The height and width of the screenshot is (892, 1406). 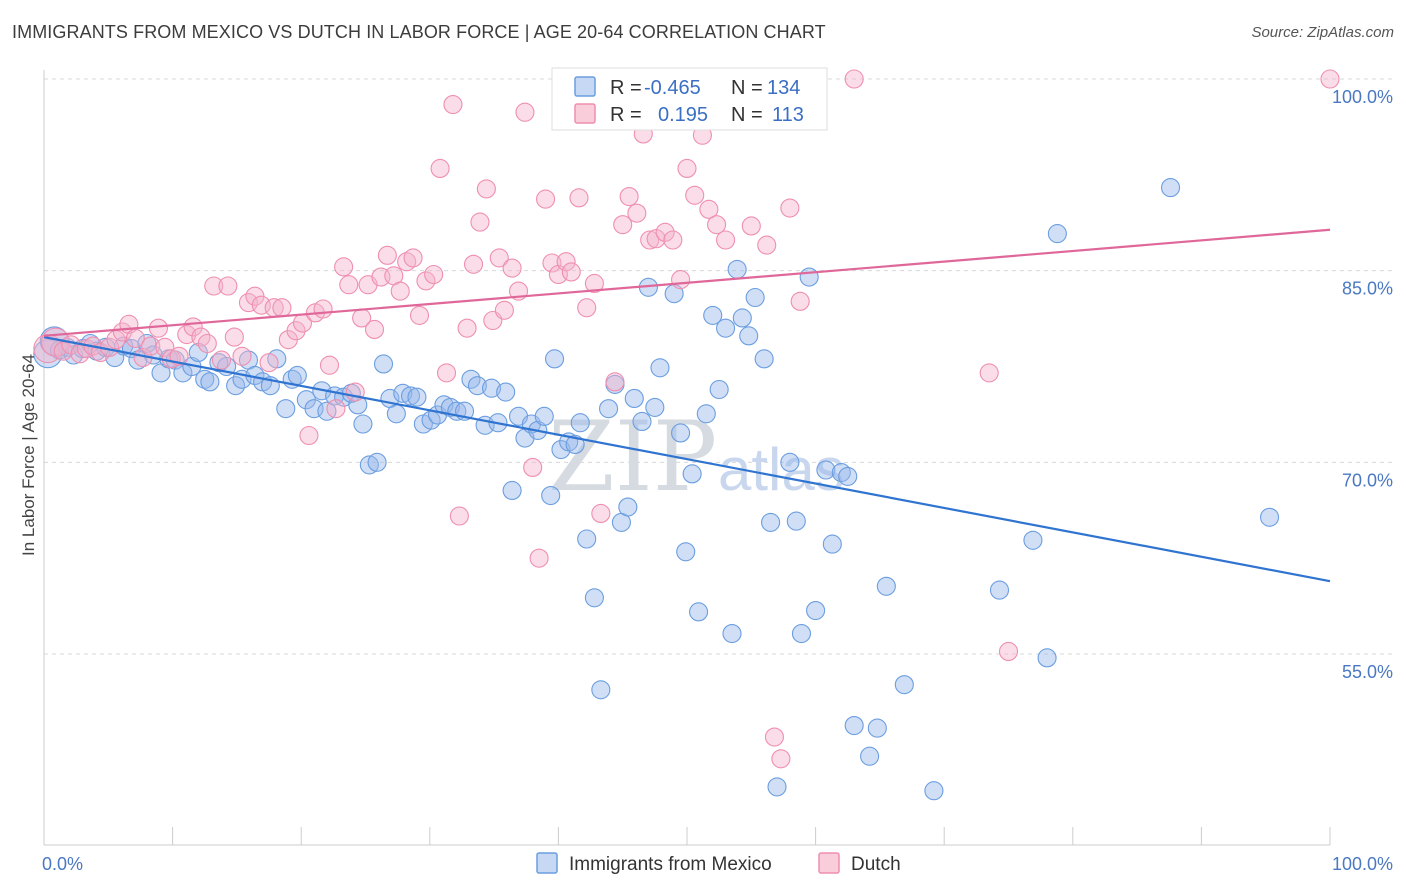 I want to click on legend-r-value-1: -0.465, so click(x=672, y=88).